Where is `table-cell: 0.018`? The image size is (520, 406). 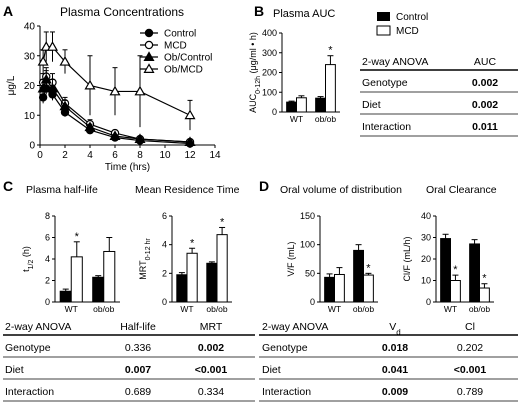 table-cell: 0.018 is located at coordinates (395, 348).